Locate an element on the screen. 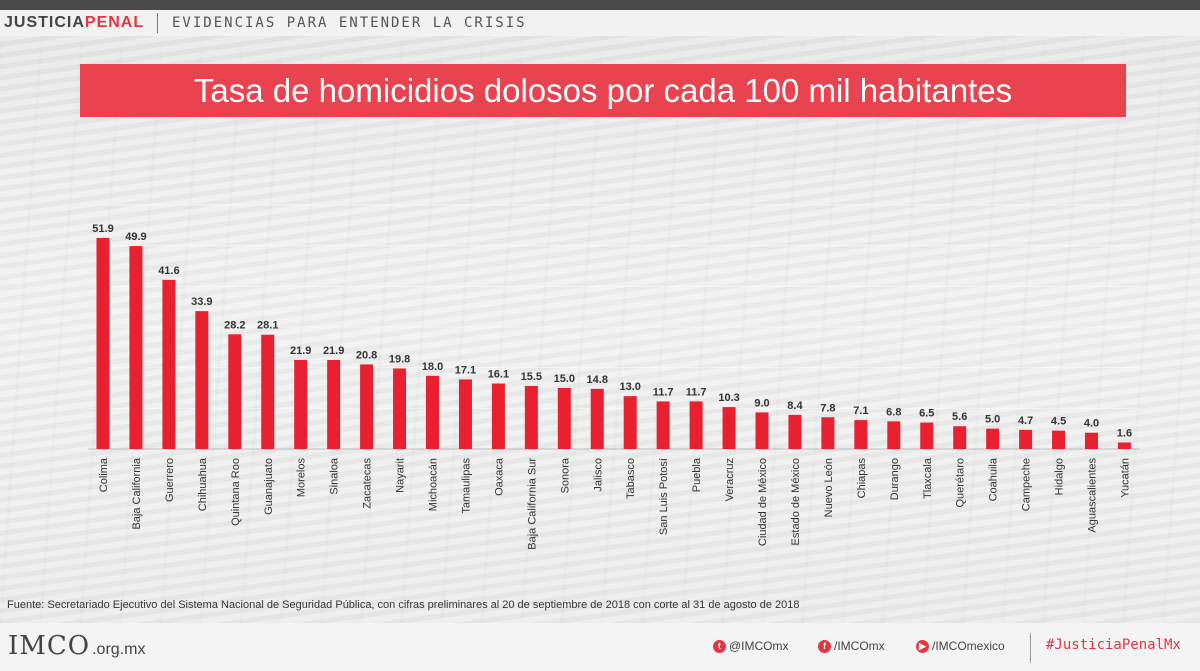 Image resolution: width=1200 pixels, height=671 pixels. data-label: 51.9 is located at coordinates (102, 229).